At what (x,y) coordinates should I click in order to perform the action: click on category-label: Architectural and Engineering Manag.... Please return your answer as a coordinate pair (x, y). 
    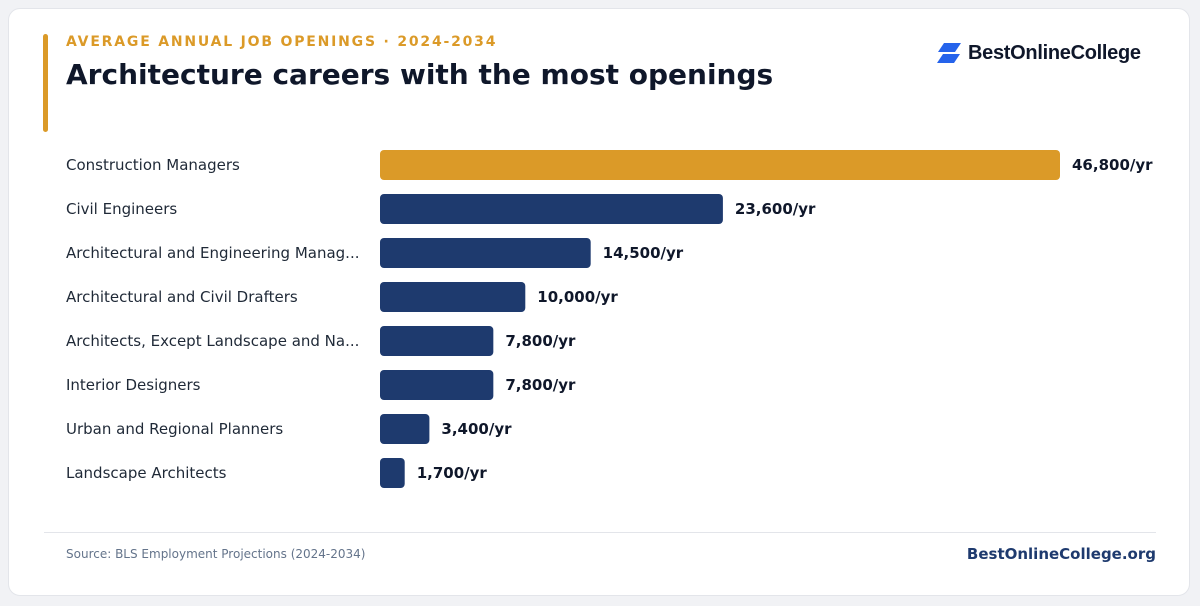
    Looking at the image, I should click on (212, 253).